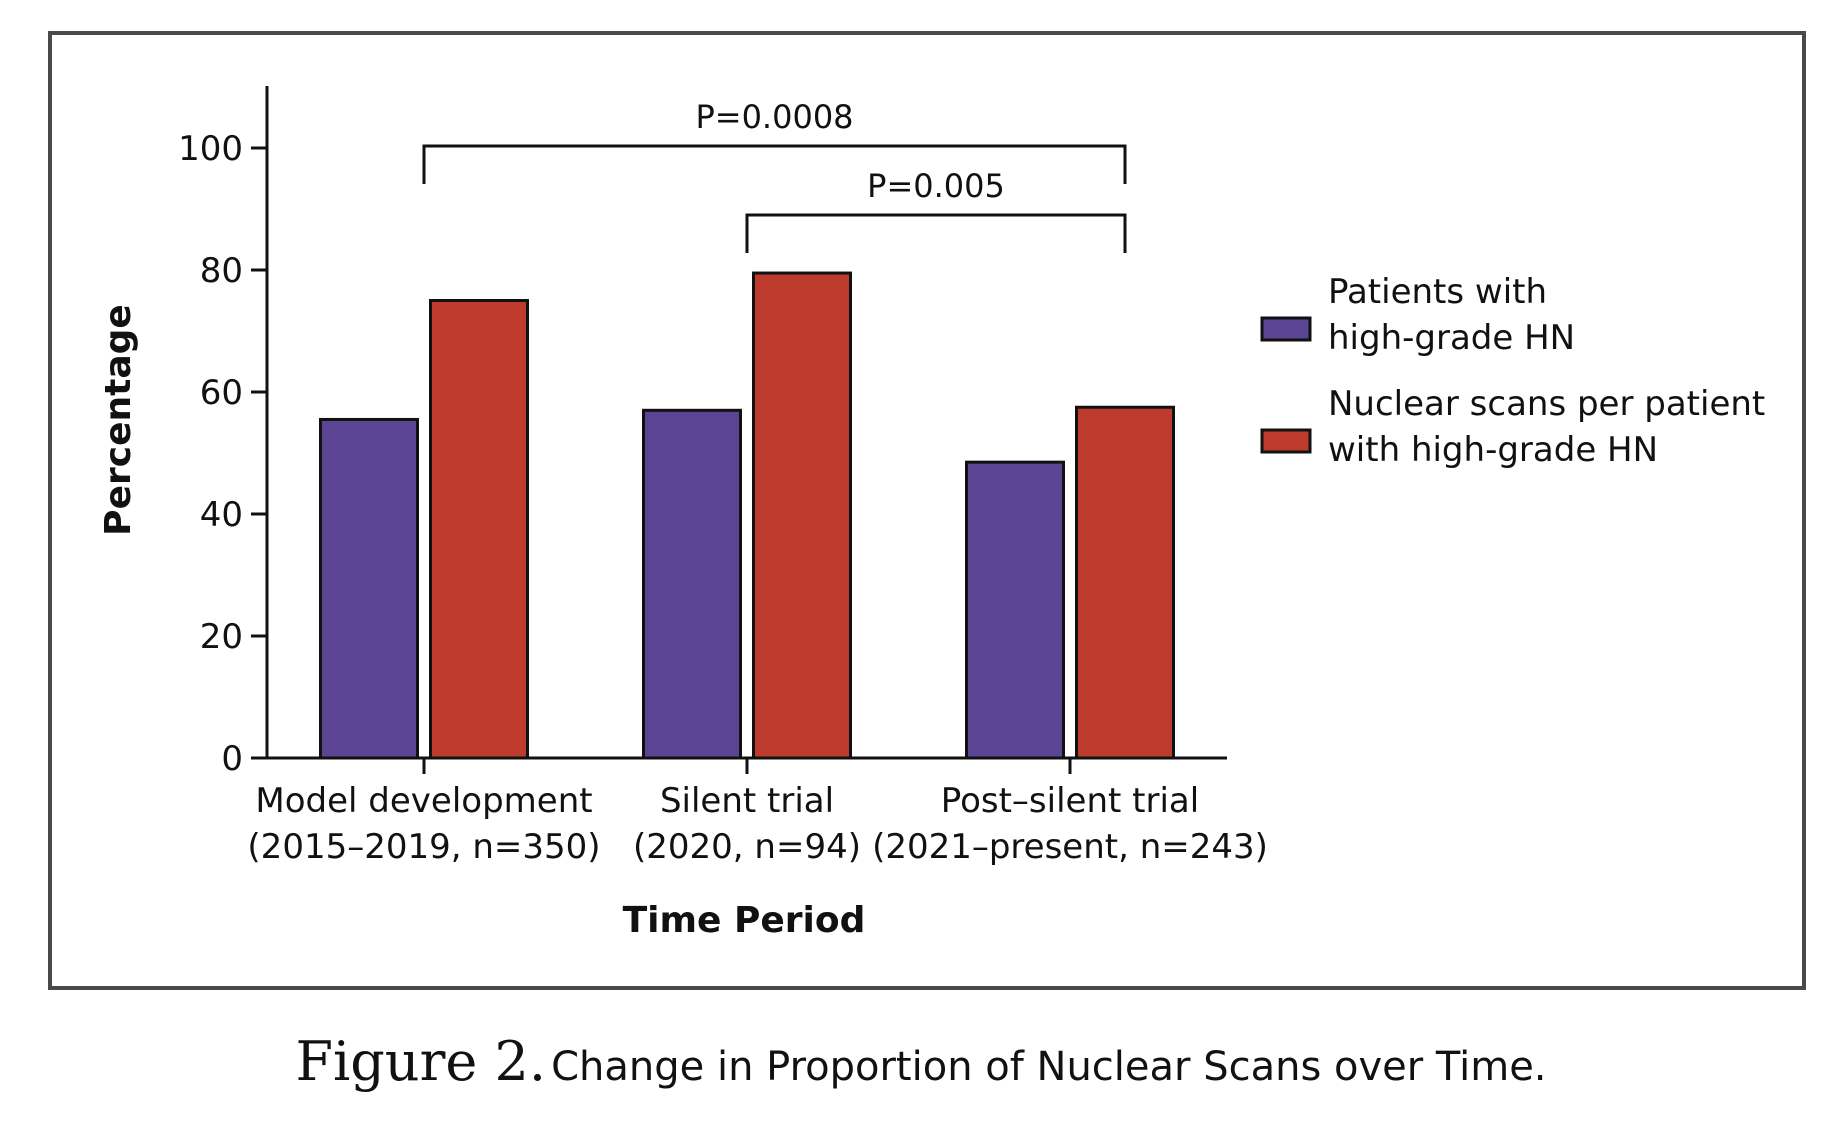 This screenshot has height=1132, width=1842. What do you see at coordinates (232, 759) in the screenshot?
I see `y-tick-label: 0` at bounding box center [232, 759].